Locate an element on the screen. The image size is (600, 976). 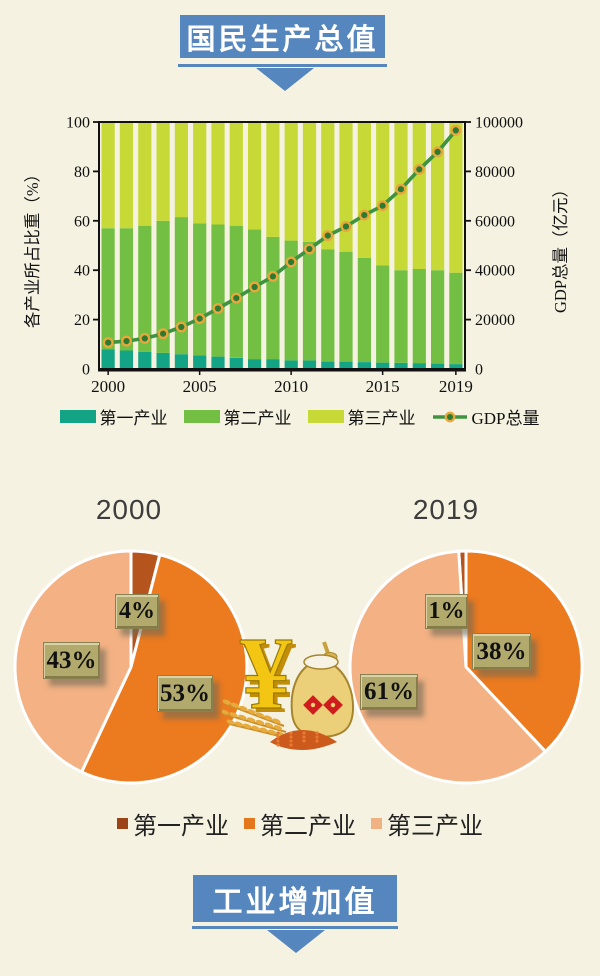
combo-legend-item: 第三产业 is located at coordinates (361, 416).